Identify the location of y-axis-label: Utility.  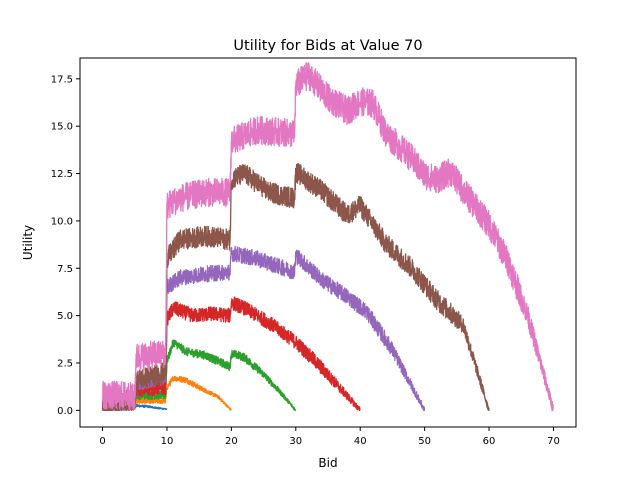
(28, 242).